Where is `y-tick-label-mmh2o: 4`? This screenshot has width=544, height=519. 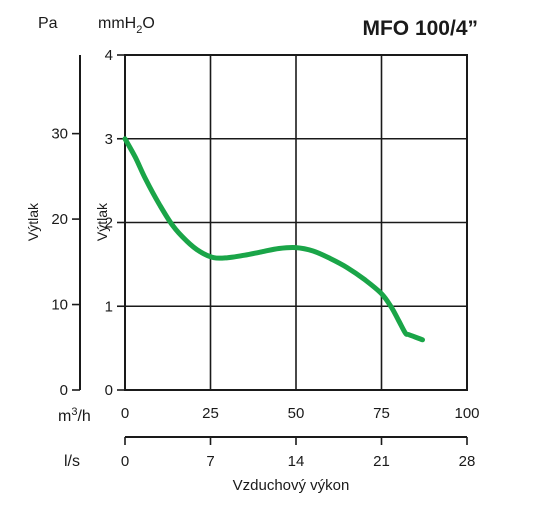 y-tick-label-mmh2o: 4 is located at coordinates (109, 55).